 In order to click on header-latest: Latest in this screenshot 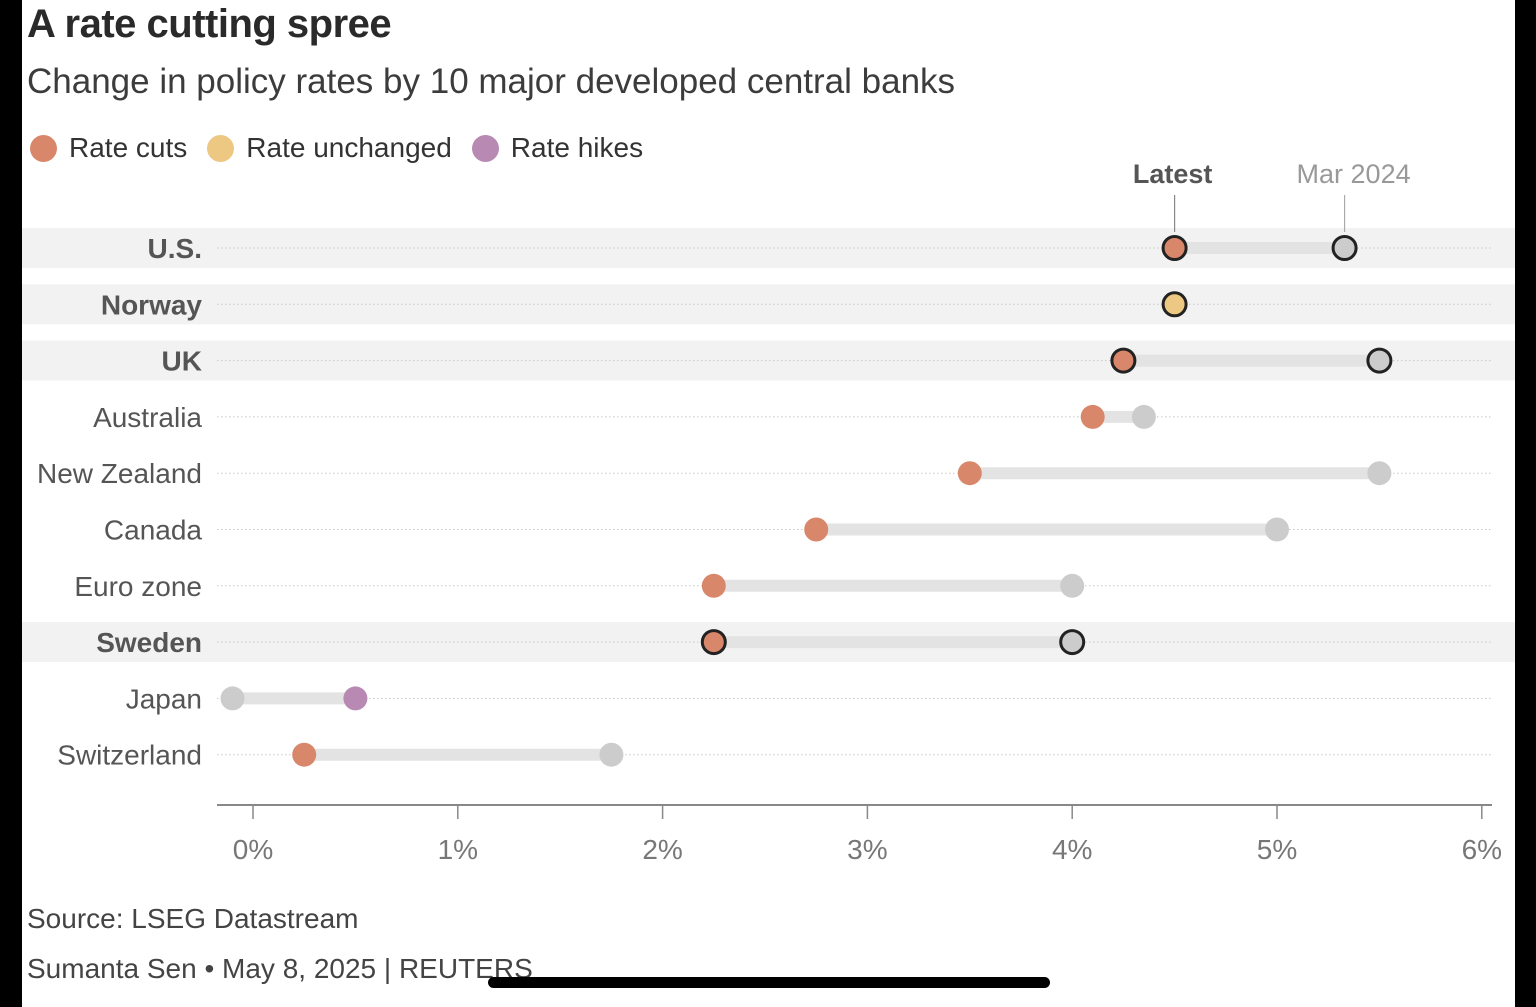, I will do `click(1173, 174)`.